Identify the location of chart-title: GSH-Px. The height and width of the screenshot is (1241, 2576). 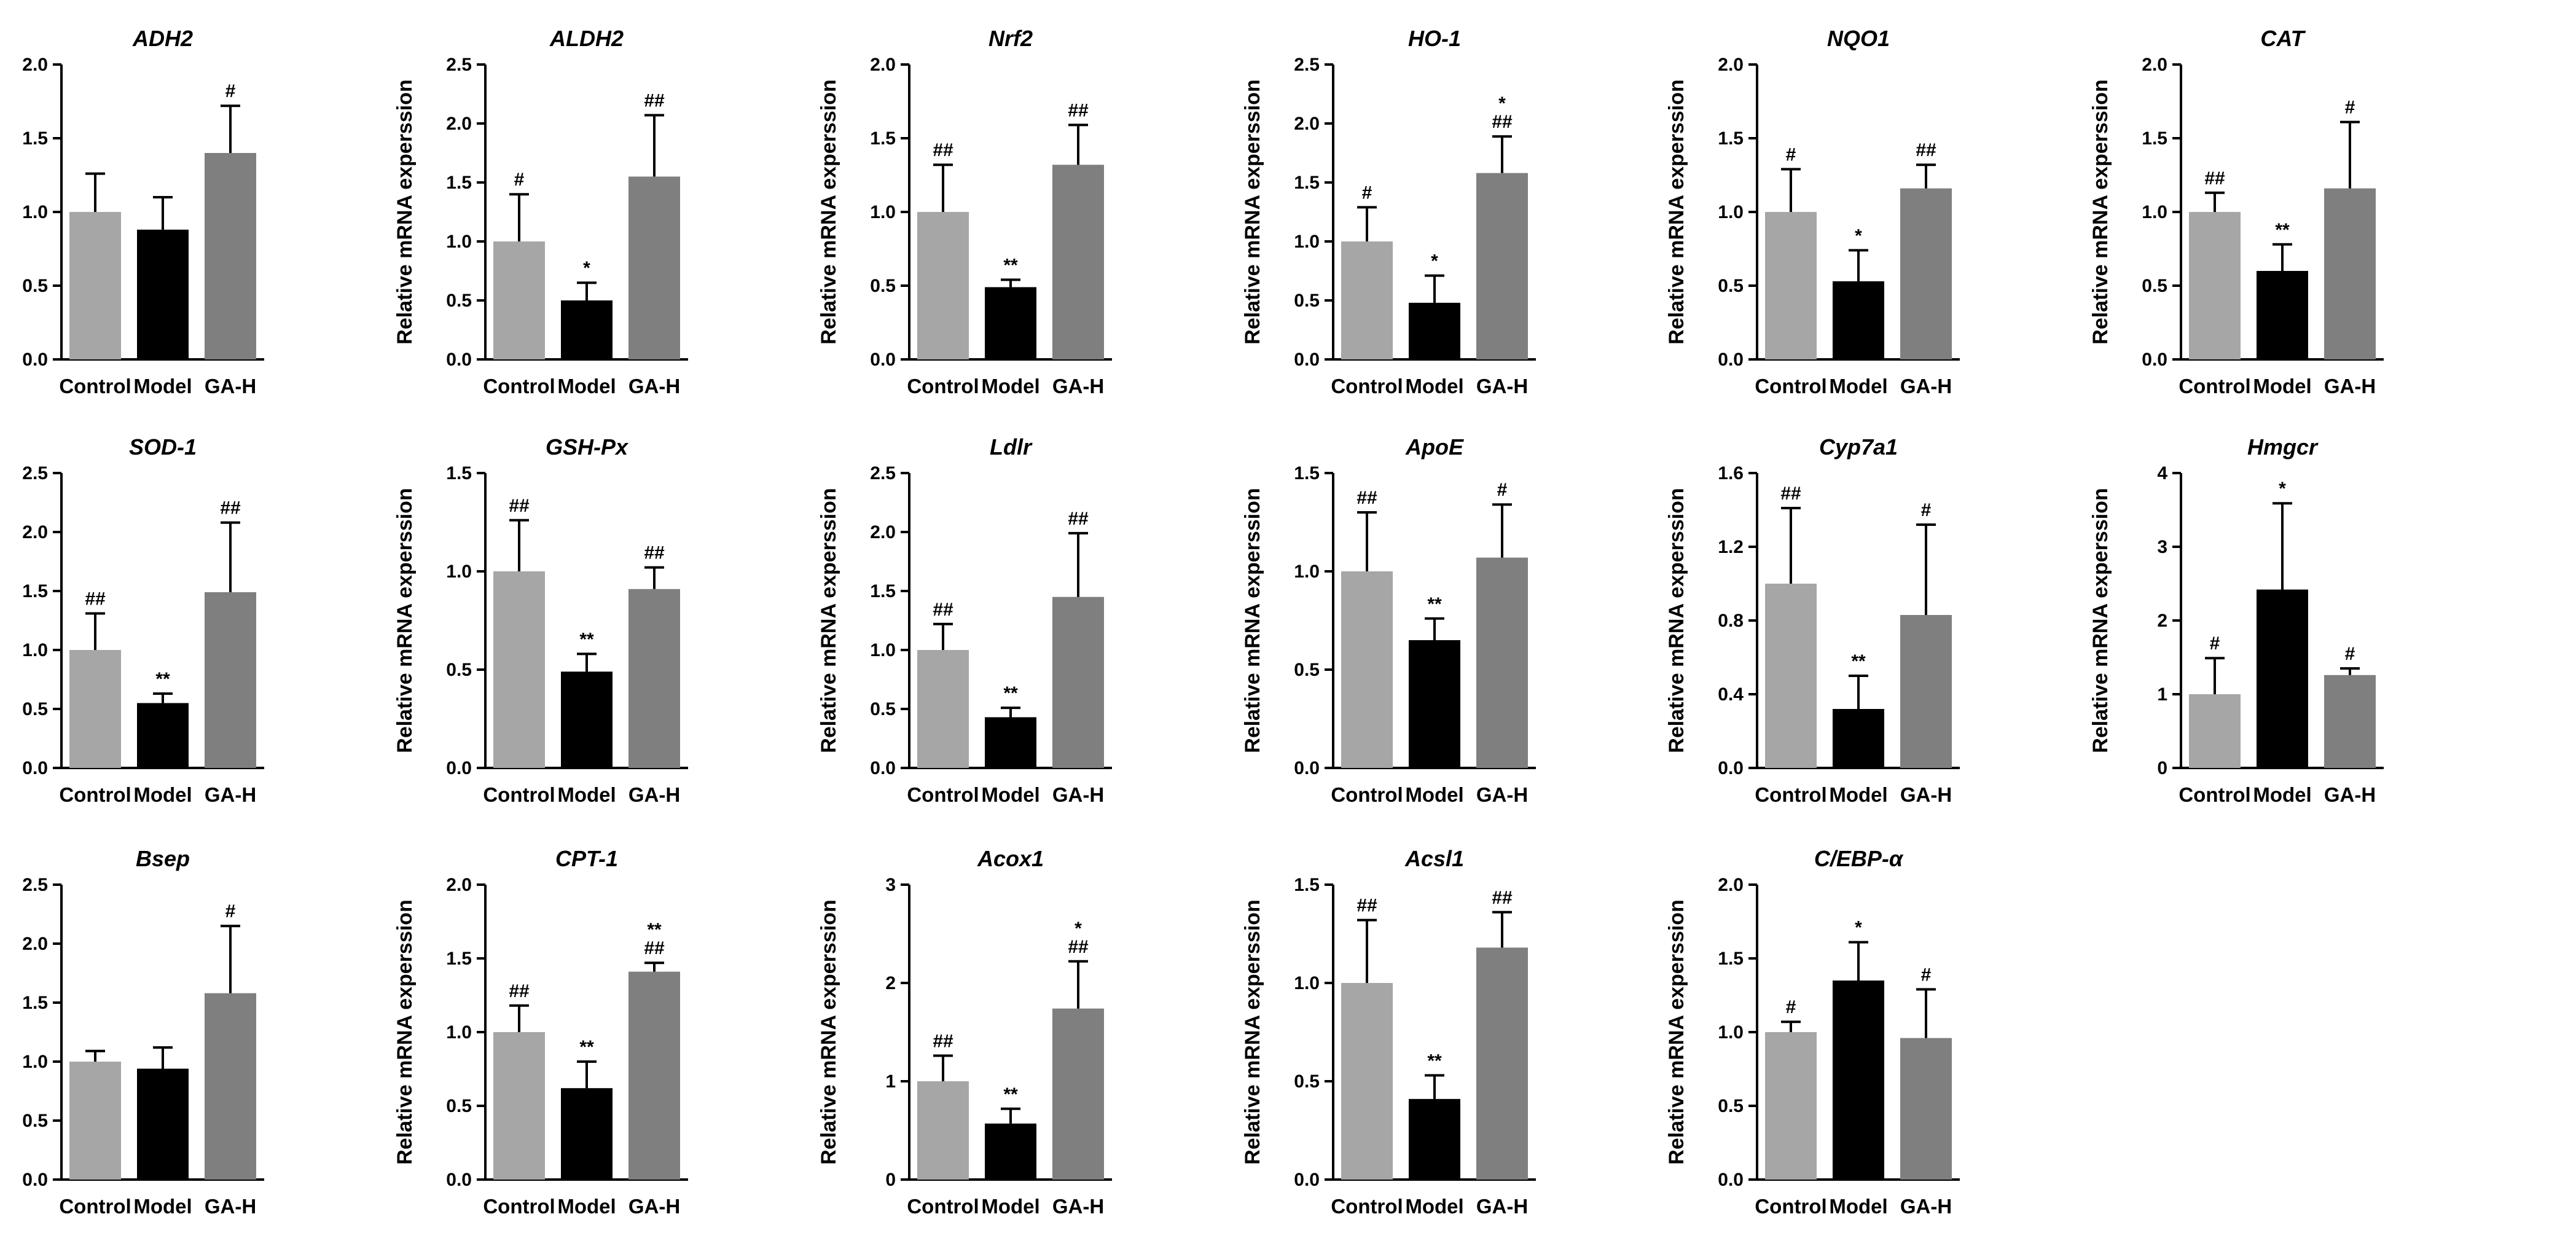
(587, 447).